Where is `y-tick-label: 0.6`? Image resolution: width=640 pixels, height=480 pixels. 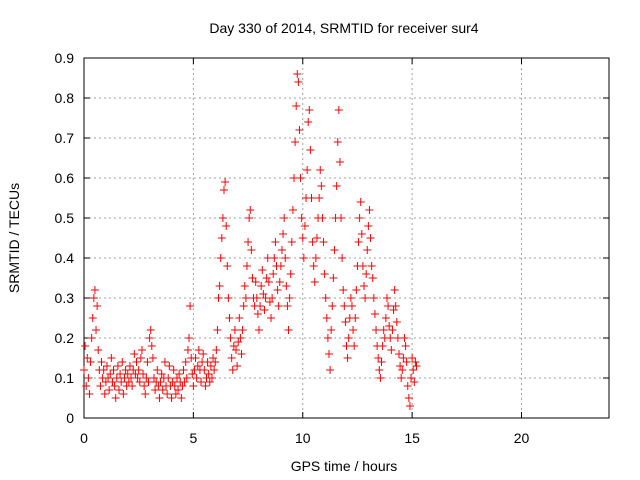 y-tick-label: 0.6 is located at coordinates (65, 178).